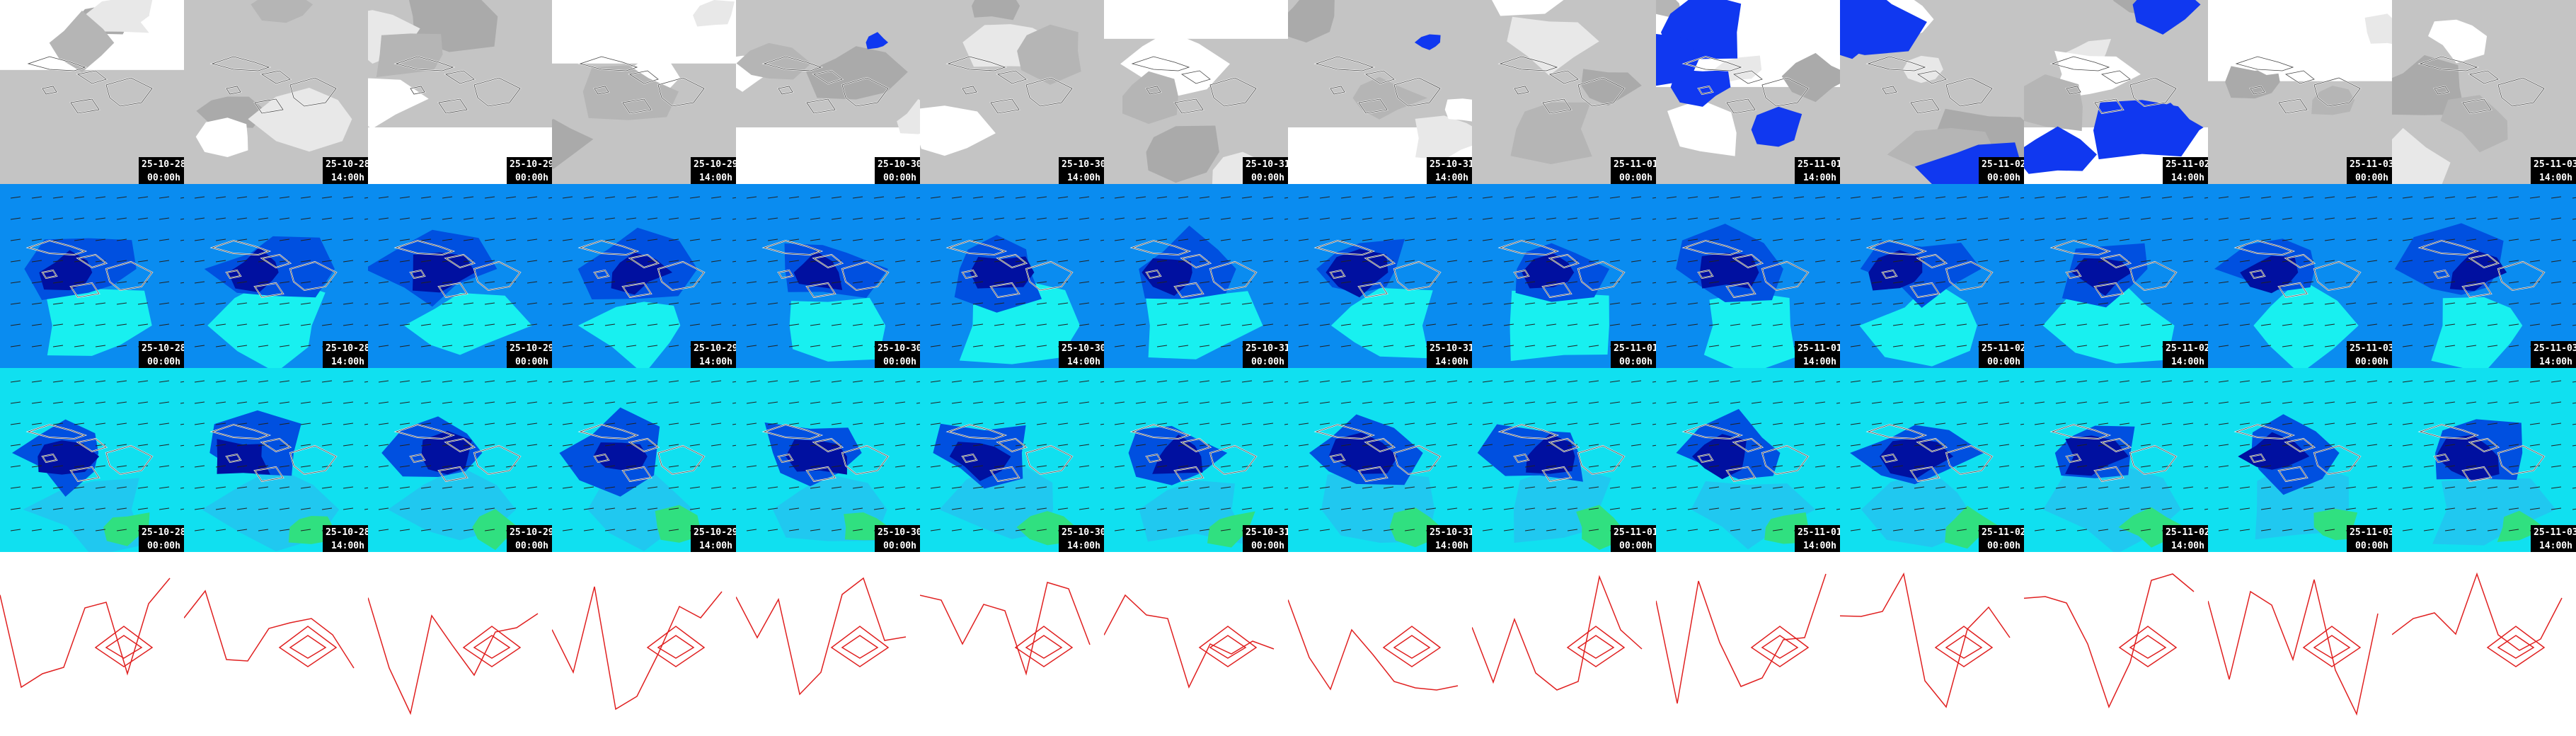  What do you see at coordinates (1267, 165) in the screenshot?
I see `date-label: 25-10-31` at bounding box center [1267, 165].